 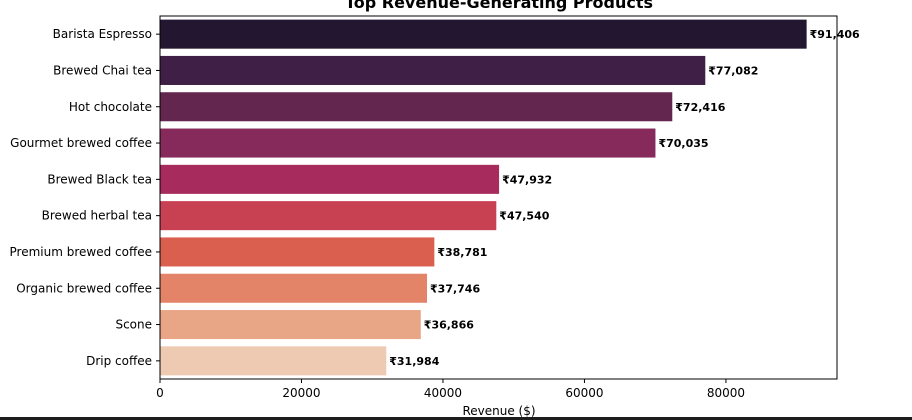 I want to click on bar-barista-espresso, so click(x=483, y=34).